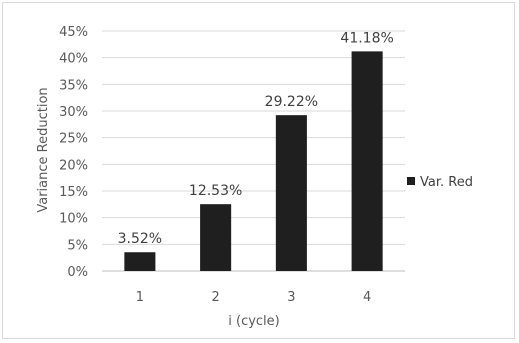 This screenshot has height=343, width=519. Describe the element at coordinates (43, 149) in the screenshot. I see `y-axis-title: Variance Reduction` at that location.